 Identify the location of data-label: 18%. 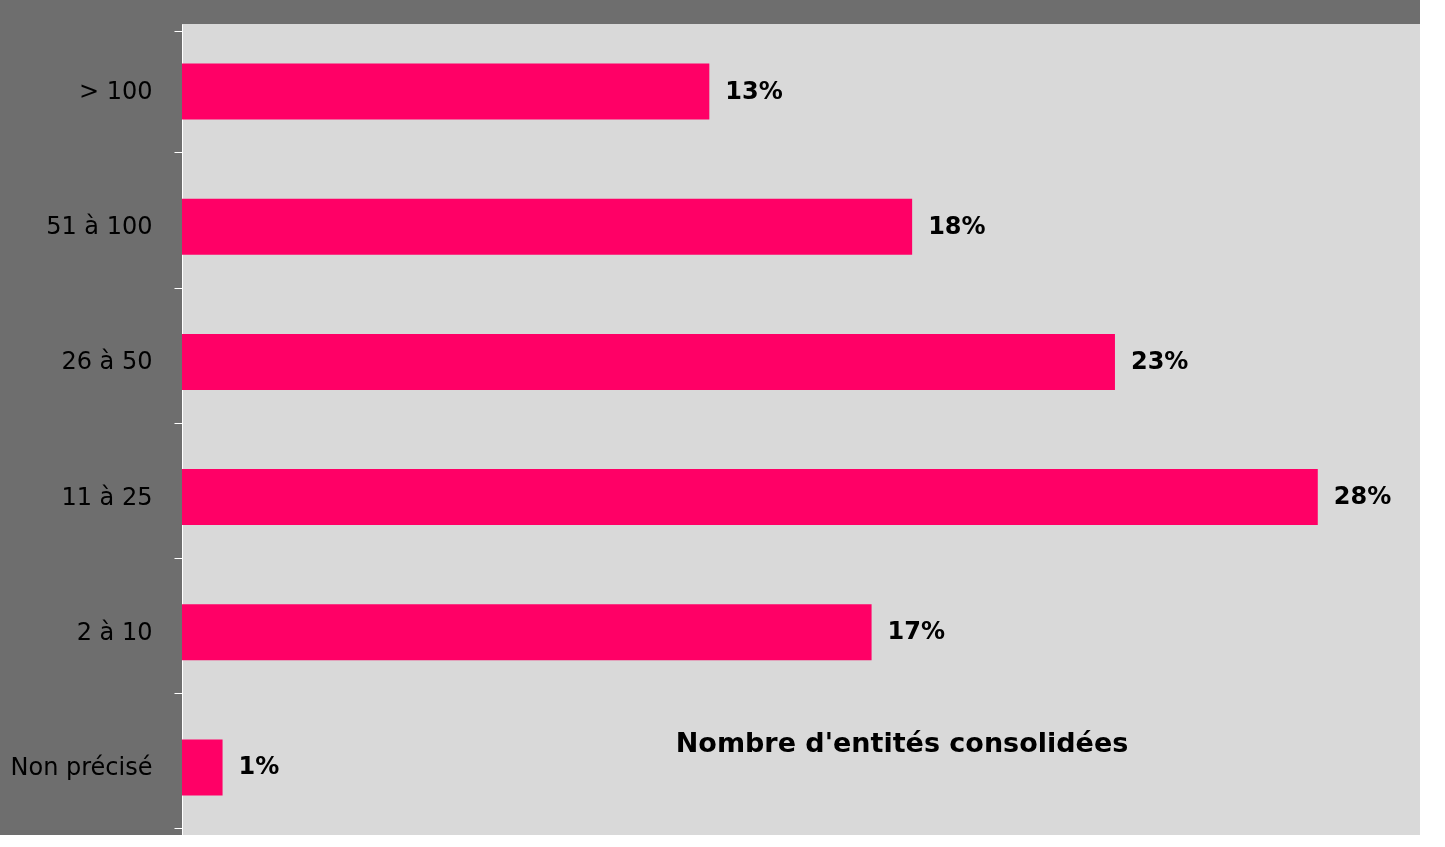
(957, 225).